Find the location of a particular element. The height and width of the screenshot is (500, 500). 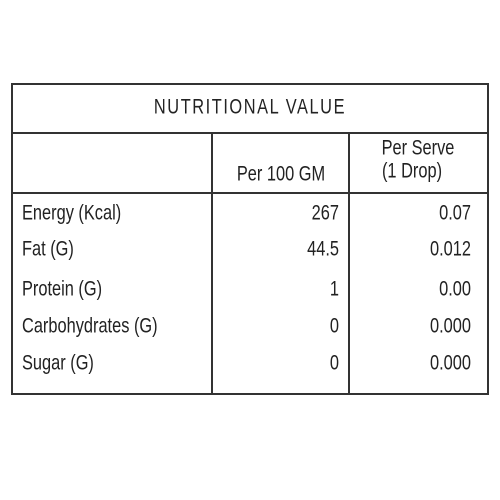

table-title: NUTRITIONAL VALUE is located at coordinates (250, 106).